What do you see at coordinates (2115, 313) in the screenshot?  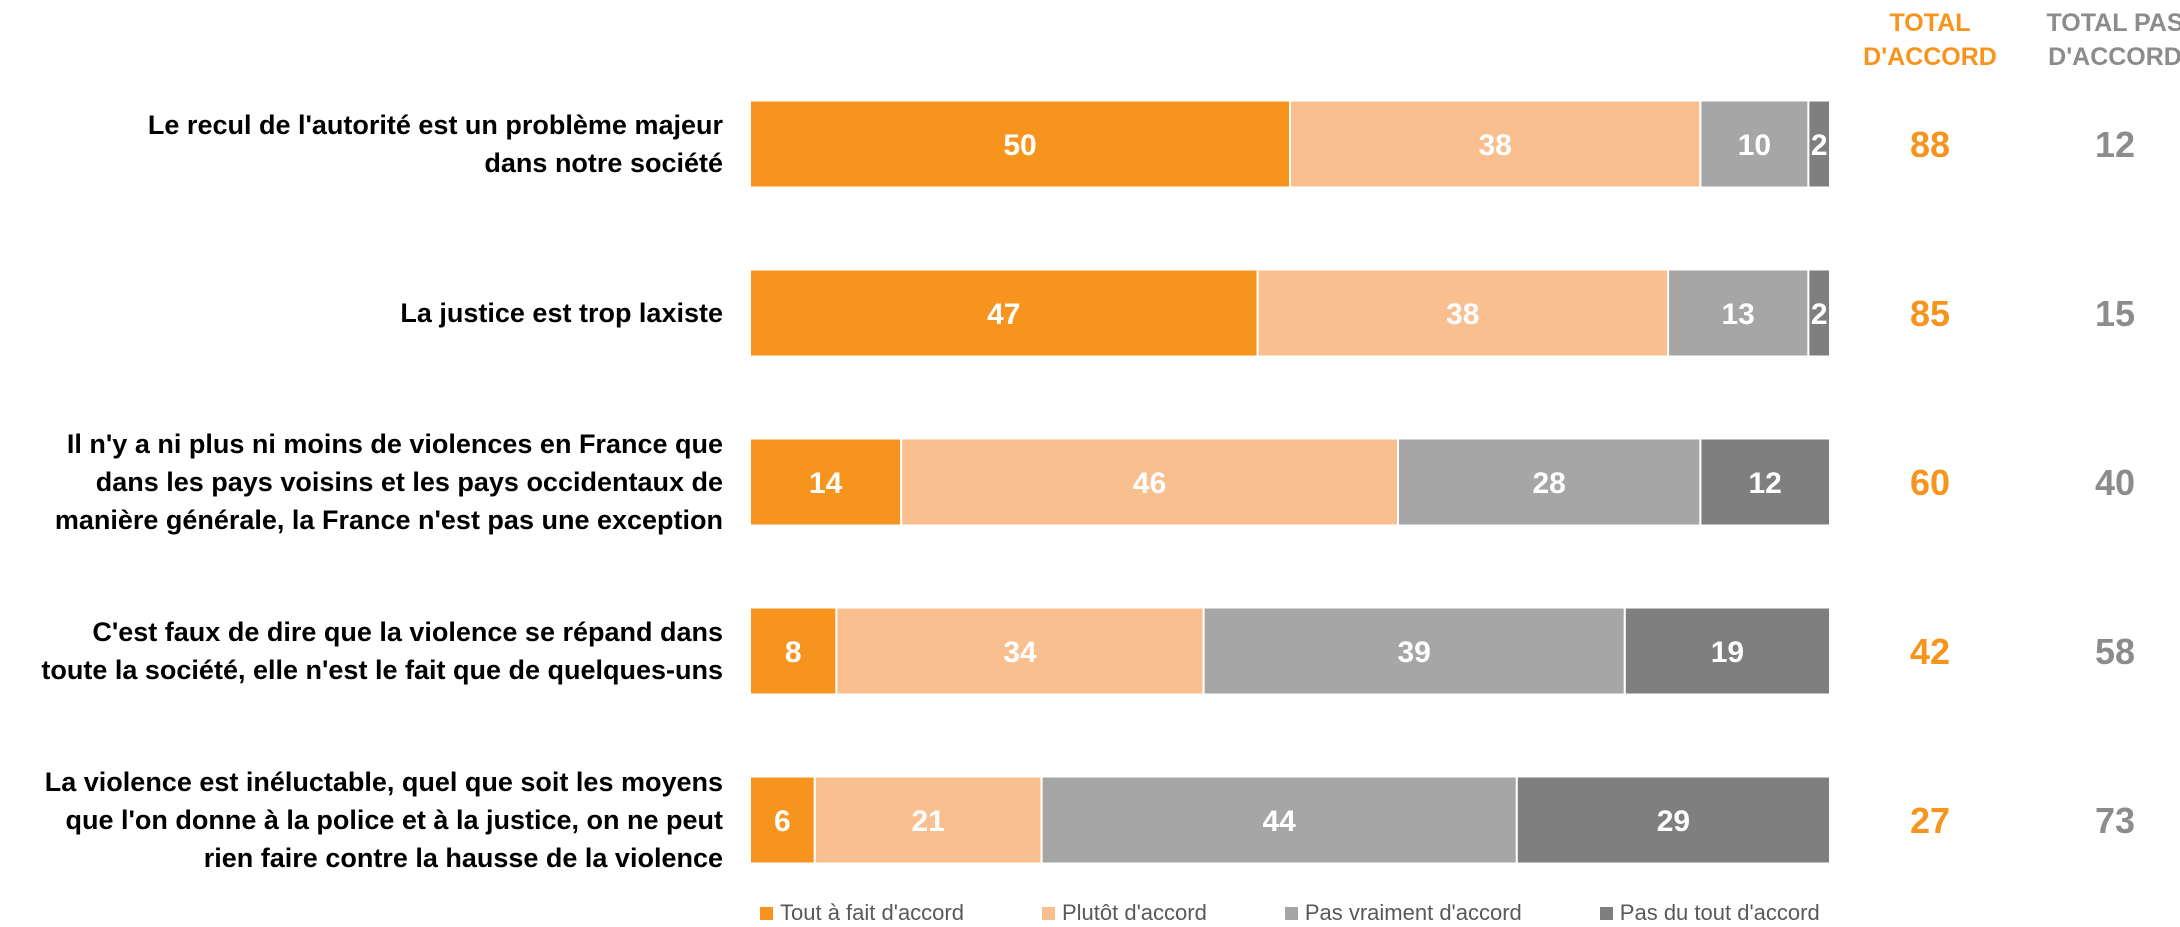 I see `total-disagree-value: 15` at bounding box center [2115, 313].